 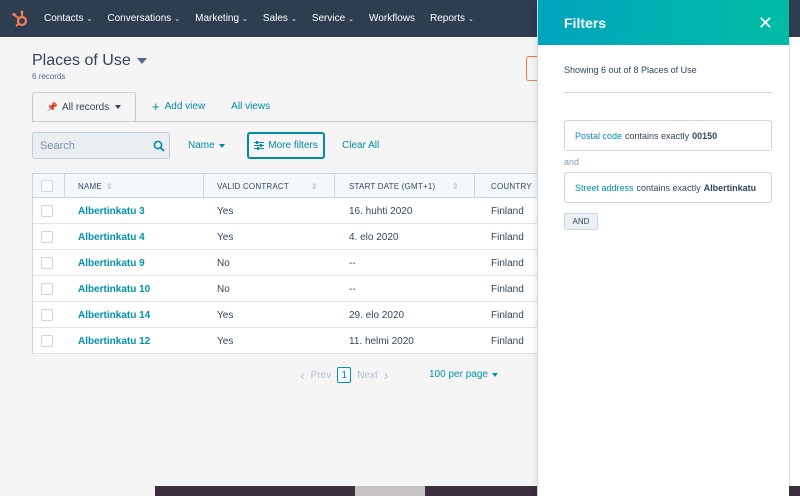 I want to click on nav-item-conversations: Conversations ⌄, so click(x=143, y=18).